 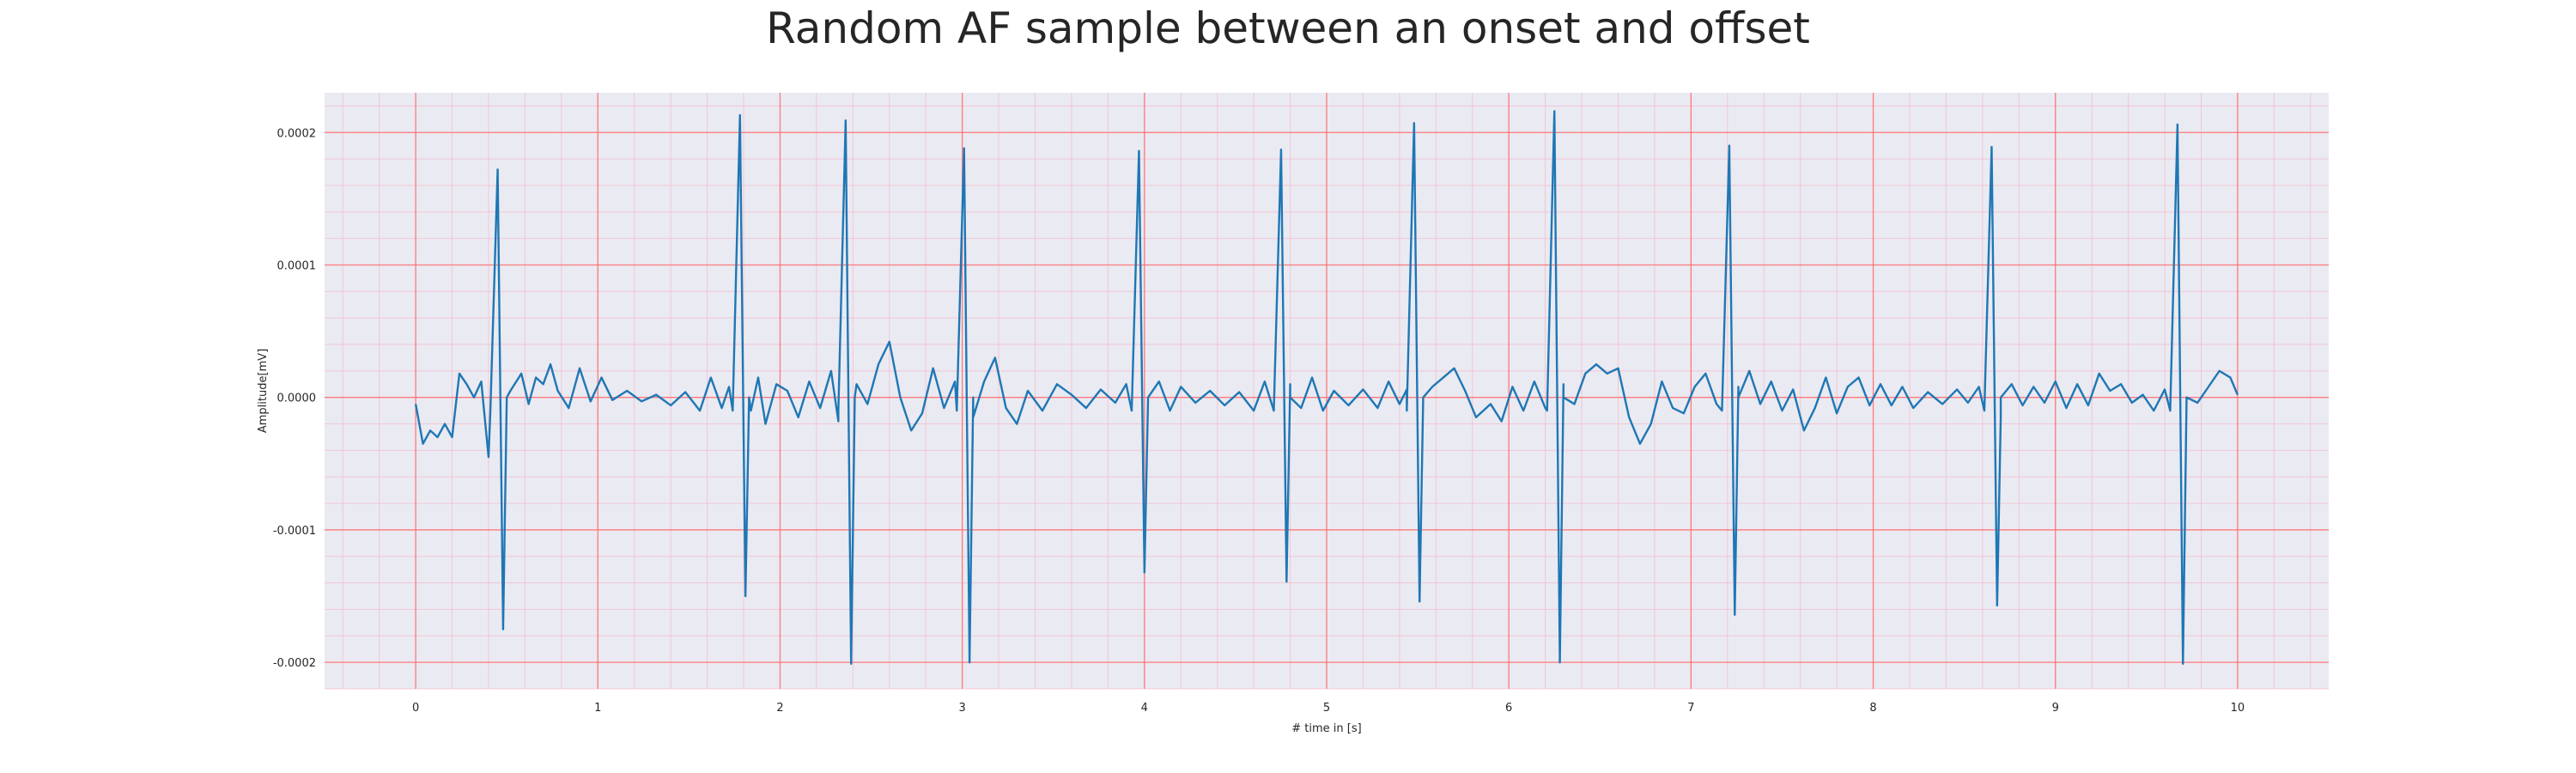 I want to click on x-tick-label: 4, so click(x=1144, y=708).